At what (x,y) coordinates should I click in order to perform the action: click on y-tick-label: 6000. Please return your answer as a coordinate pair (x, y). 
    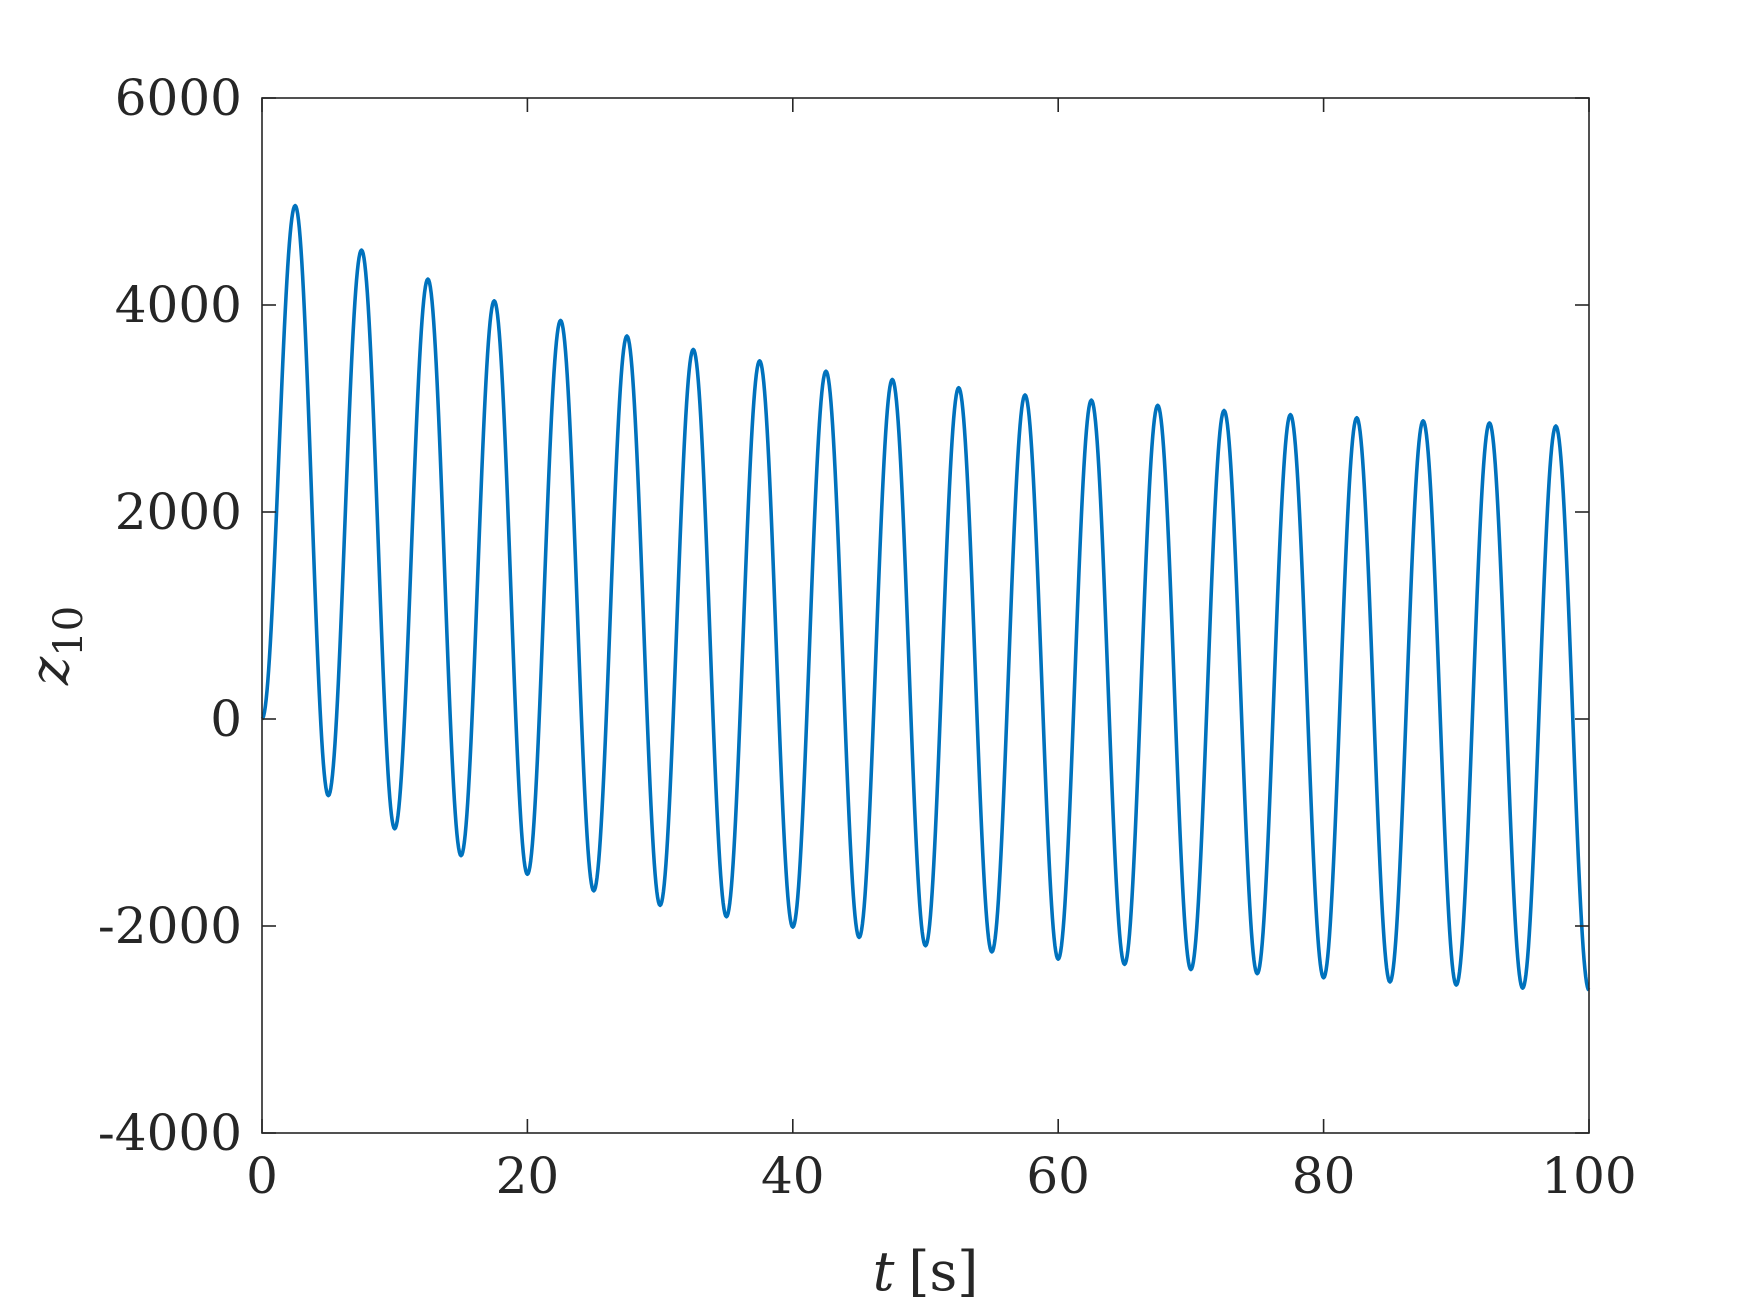
    Looking at the image, I should click on (178, 98).